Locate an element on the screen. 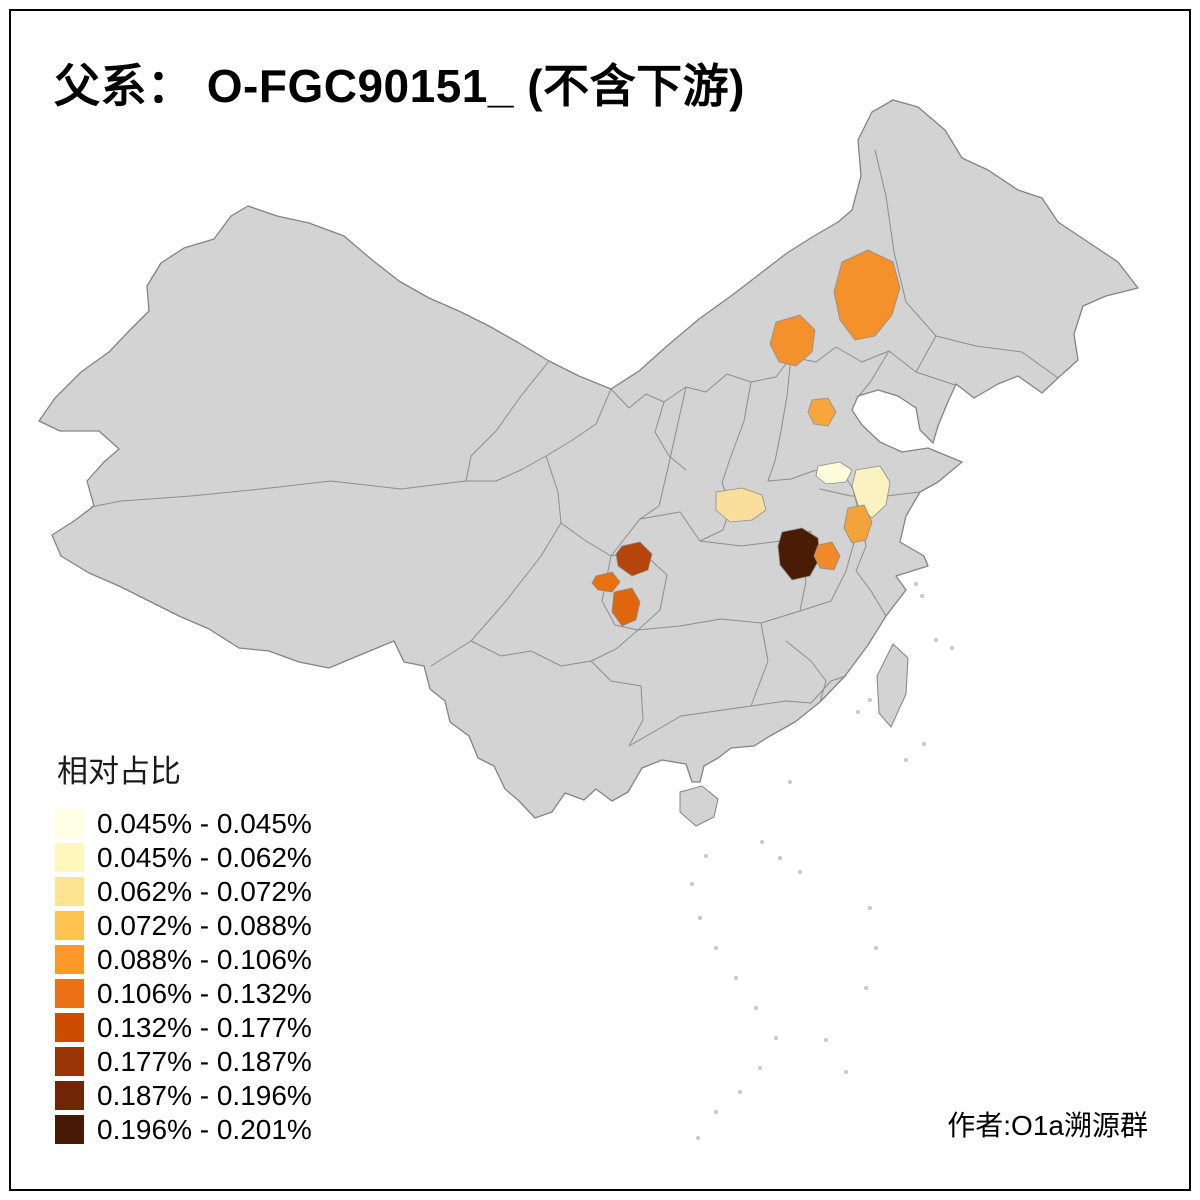 Image resolution: width=1200 pixels, height=1200 pixels. legend-label: 0.187% - 0.196% is located at coordinates (204, 1095).